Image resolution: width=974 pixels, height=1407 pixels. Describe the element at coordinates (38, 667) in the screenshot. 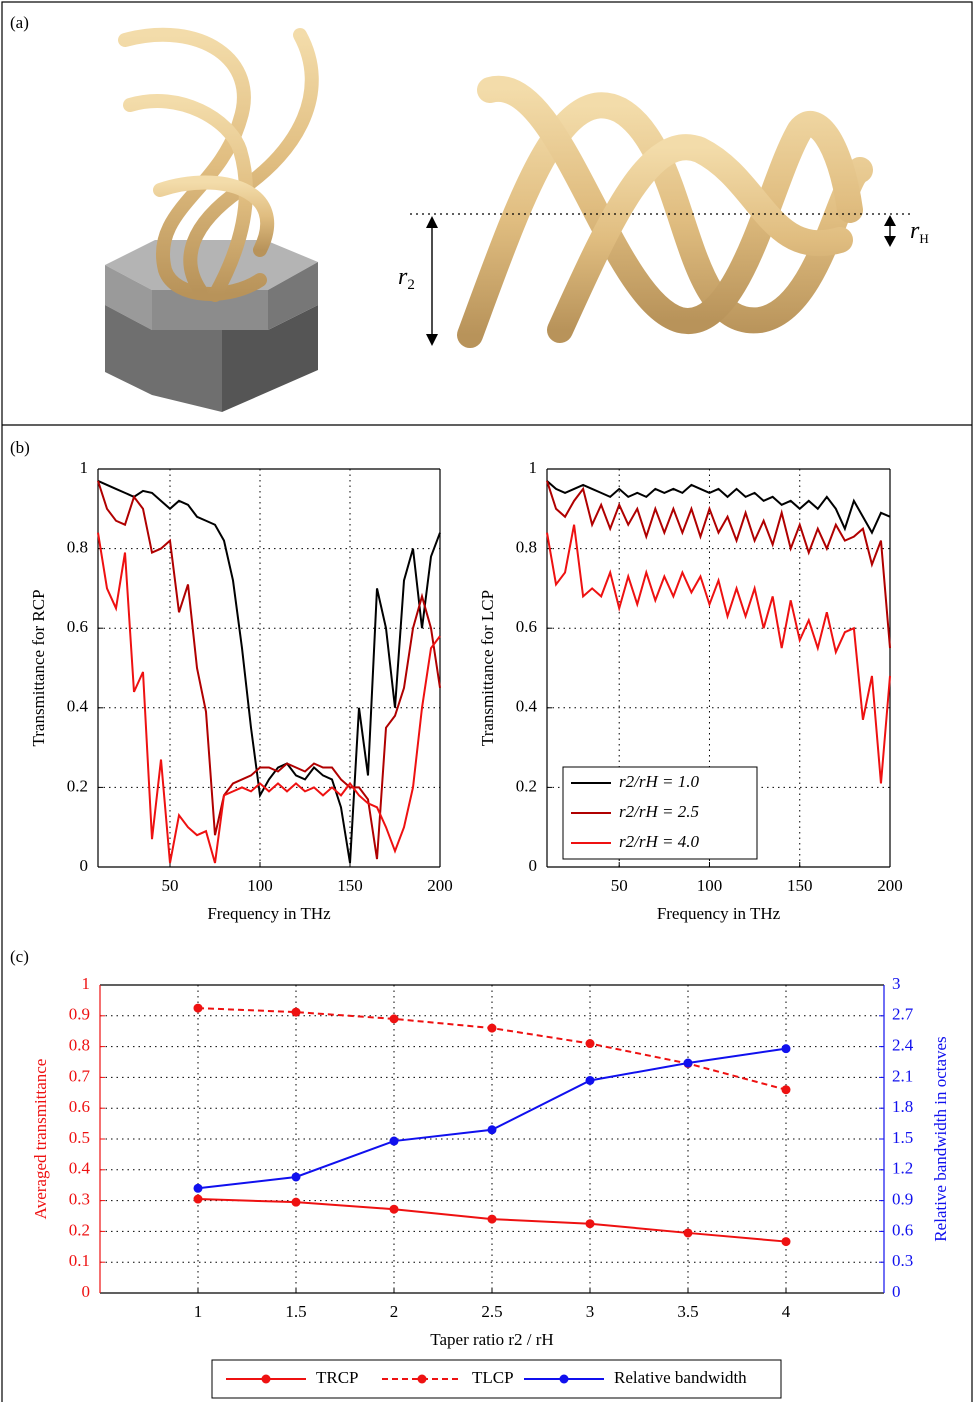

I see `y-axis-label: Transmittance for RCP` at that location.